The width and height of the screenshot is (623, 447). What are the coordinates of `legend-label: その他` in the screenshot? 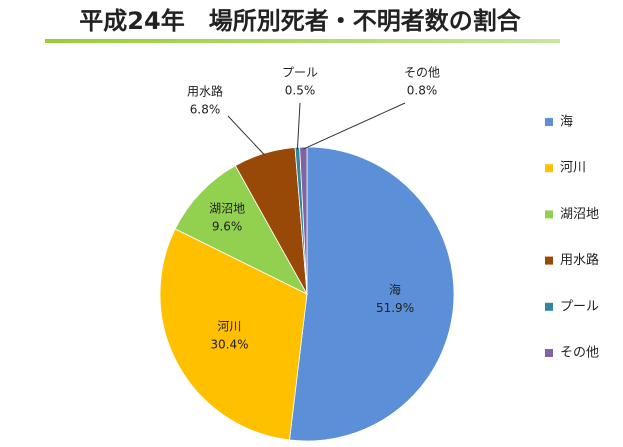 It's located at (579, 353).